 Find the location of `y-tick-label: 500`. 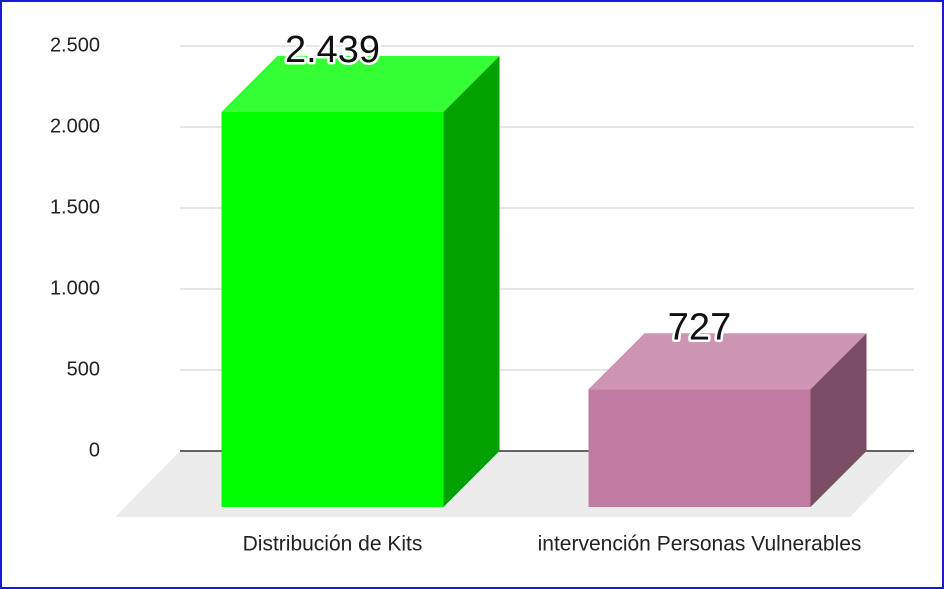

y-tick-label: 500 is located at coordinates (83, 369).